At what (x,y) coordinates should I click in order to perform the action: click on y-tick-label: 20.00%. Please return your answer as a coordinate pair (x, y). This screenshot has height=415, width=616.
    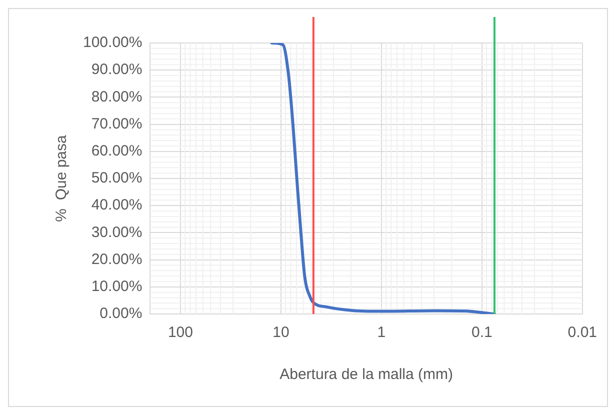
    Looking at the image, I should click on (116, 259).